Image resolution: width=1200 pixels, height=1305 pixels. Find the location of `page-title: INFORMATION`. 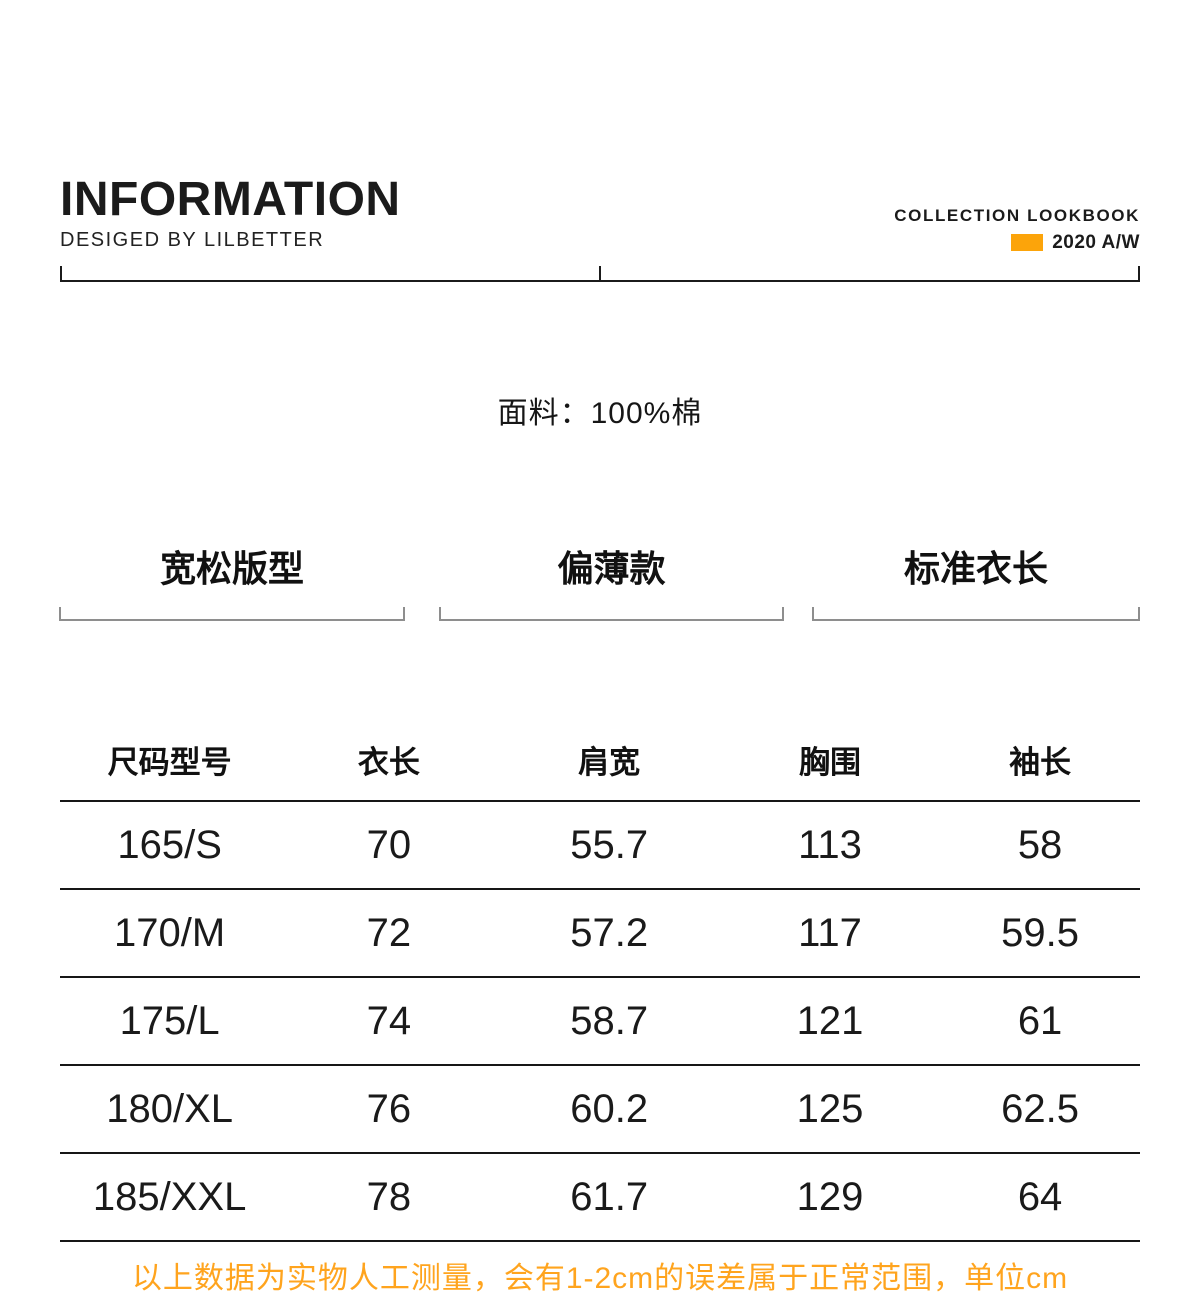

page-title: INFORMATION is located at coordinates (230, 199).